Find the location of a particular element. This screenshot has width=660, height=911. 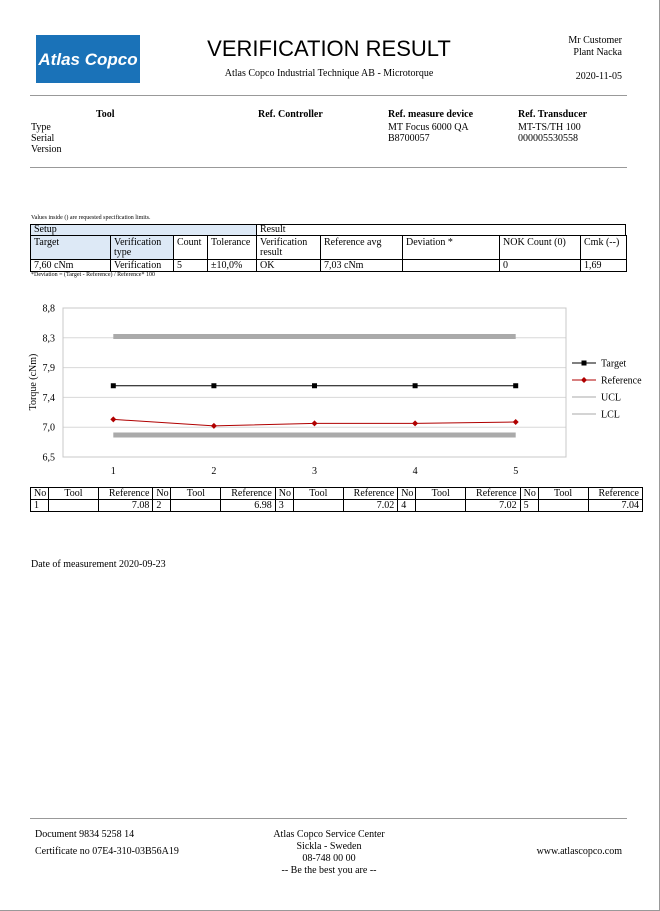

table-cell: 7,03 cNm is located at coordinates (361, 265).